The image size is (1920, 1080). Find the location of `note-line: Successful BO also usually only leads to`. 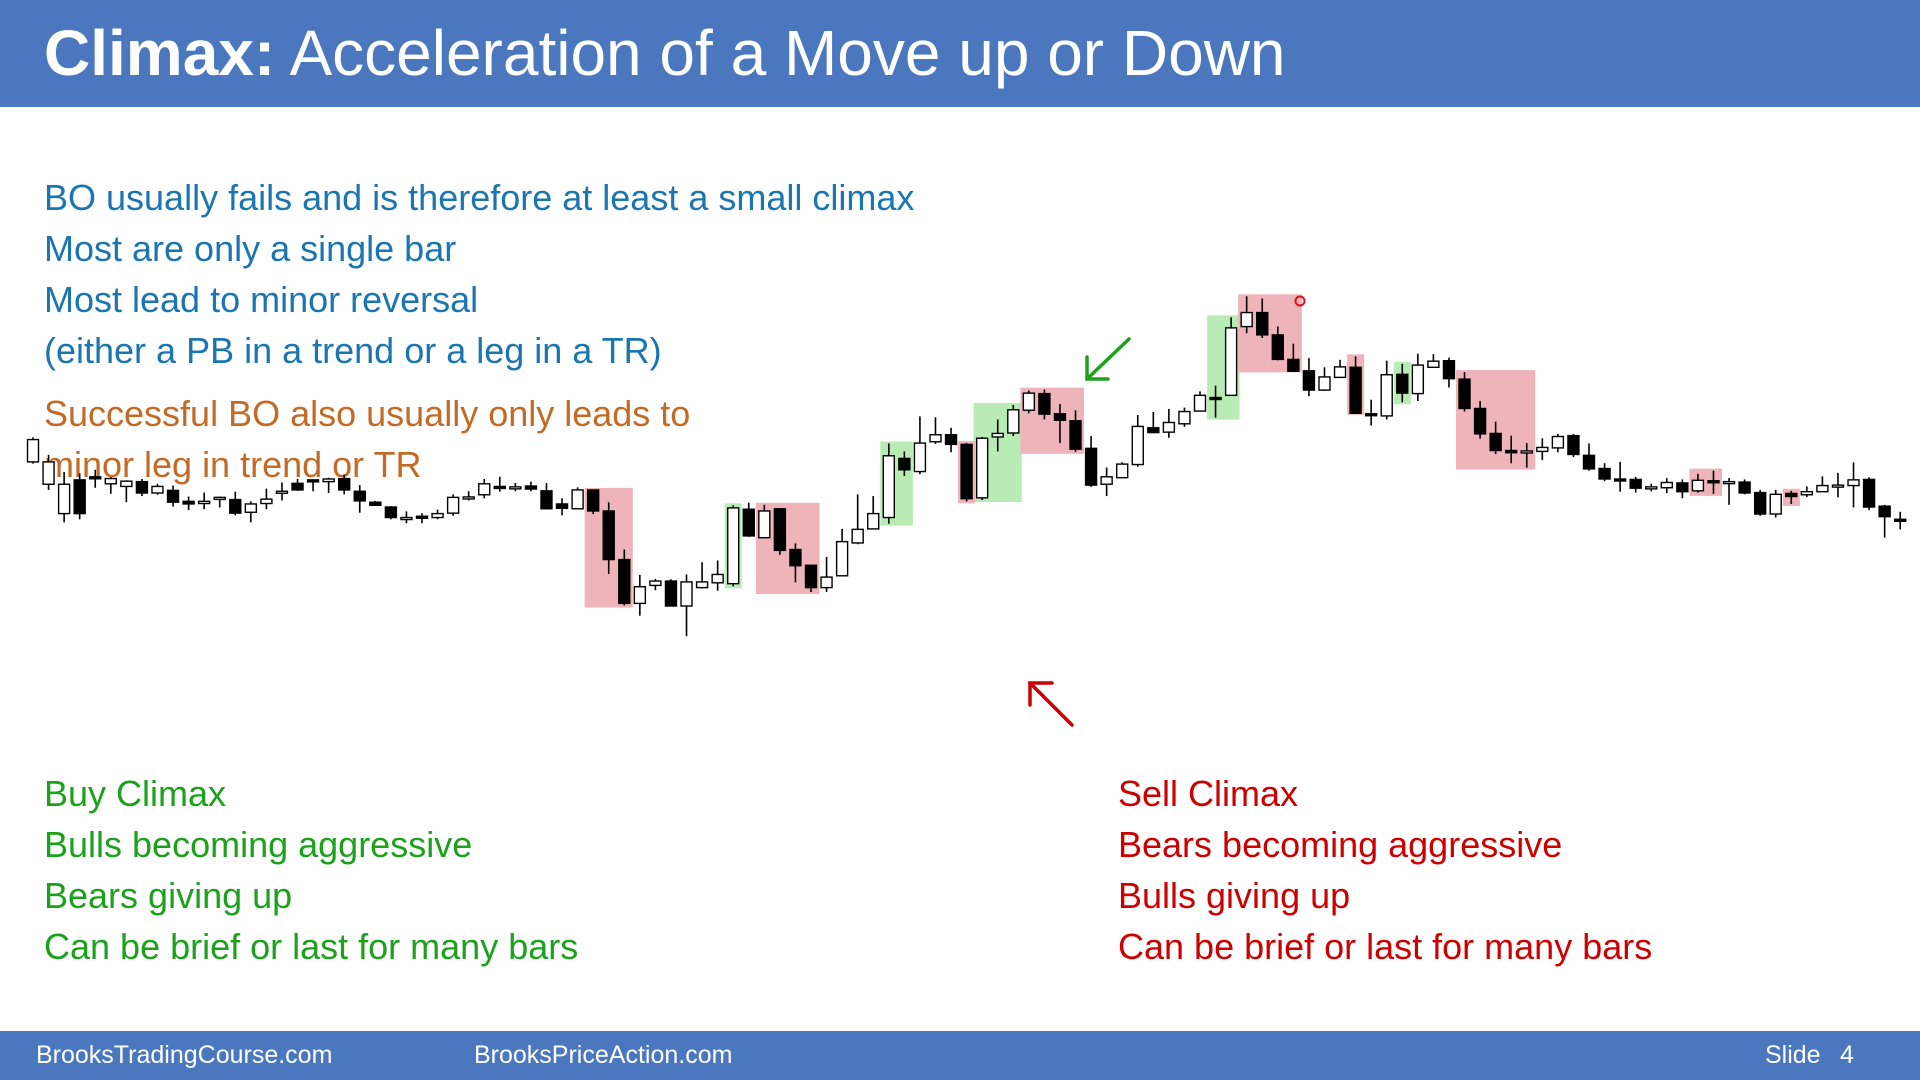

note-line: Successful BO also usually only leads to is located at coordinates (367, 413).